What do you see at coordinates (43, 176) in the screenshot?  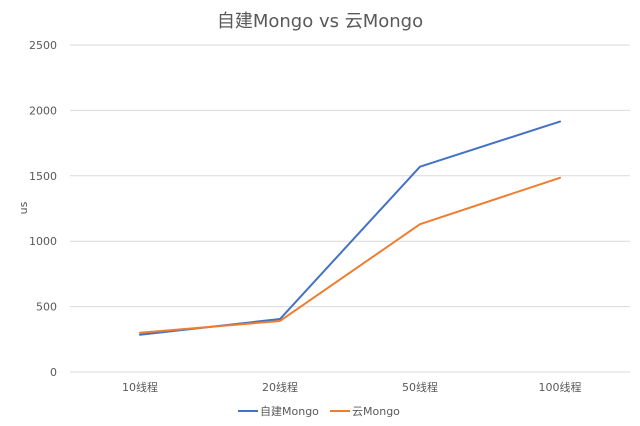 I see `y-tick-label: 1500` at bounding box center [43, 176].